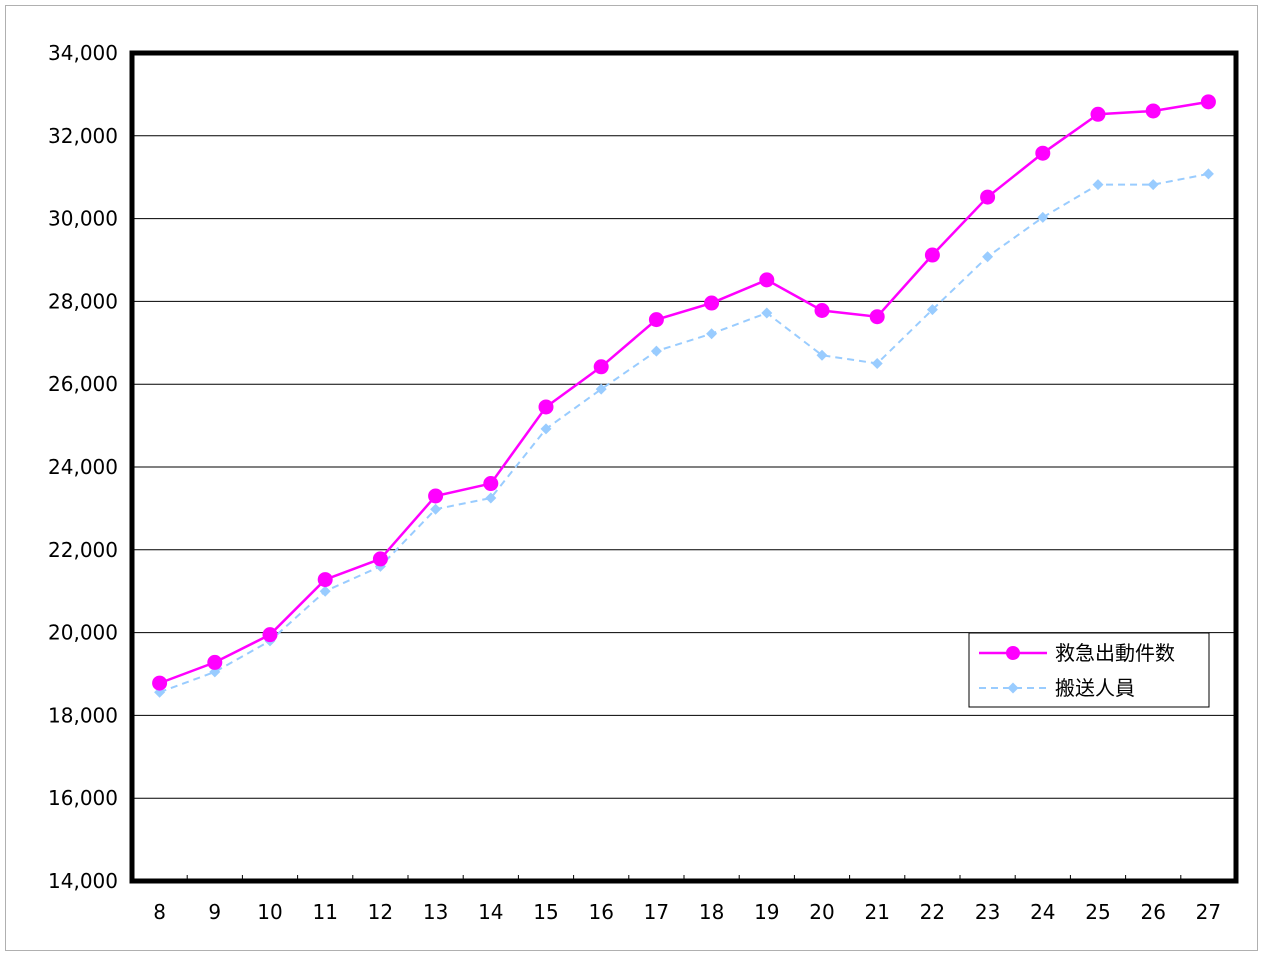 This screenshot has width=1263, height=956. I want to click on legend-item: 救急出動件数, so click(1077, 653).